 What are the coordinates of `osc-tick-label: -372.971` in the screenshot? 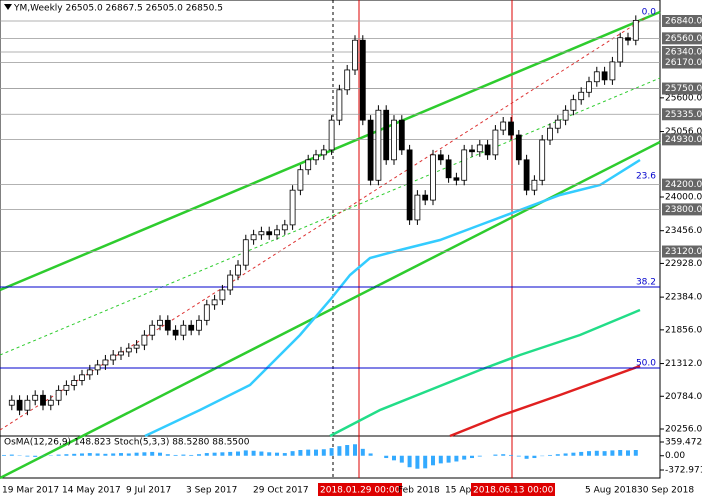 It's located at (683, 471).